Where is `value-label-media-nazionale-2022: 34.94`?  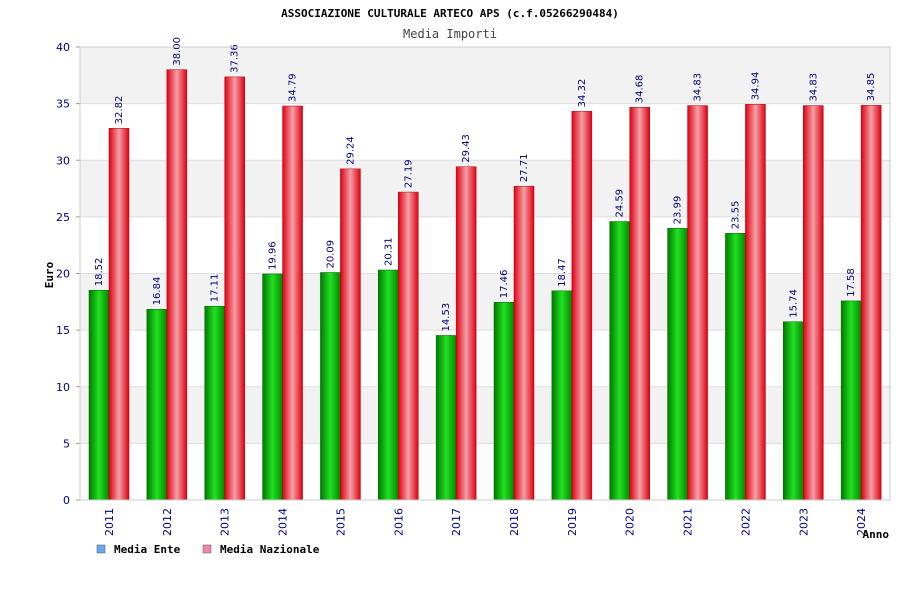 value-label-media-nazionale-2022: 34.94 is located at coordinates (755, 86).